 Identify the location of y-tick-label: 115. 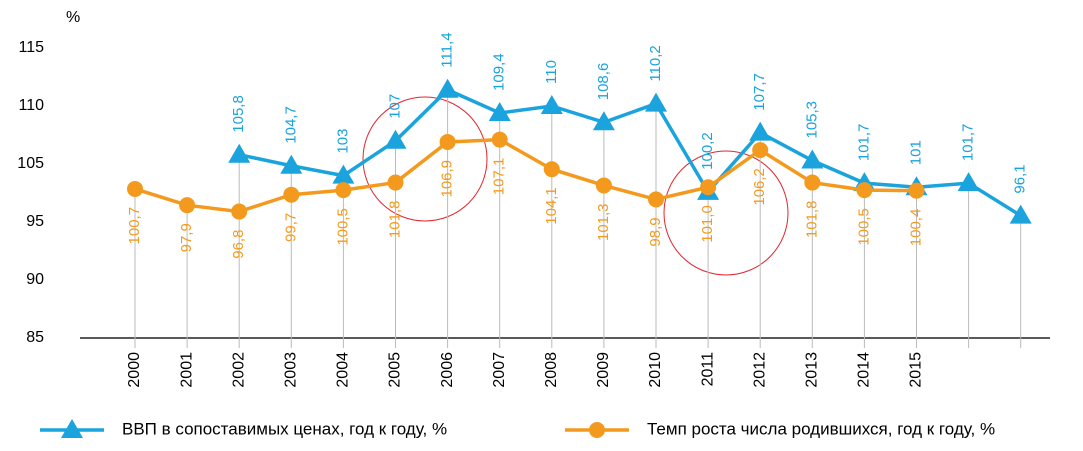
(31, 47).